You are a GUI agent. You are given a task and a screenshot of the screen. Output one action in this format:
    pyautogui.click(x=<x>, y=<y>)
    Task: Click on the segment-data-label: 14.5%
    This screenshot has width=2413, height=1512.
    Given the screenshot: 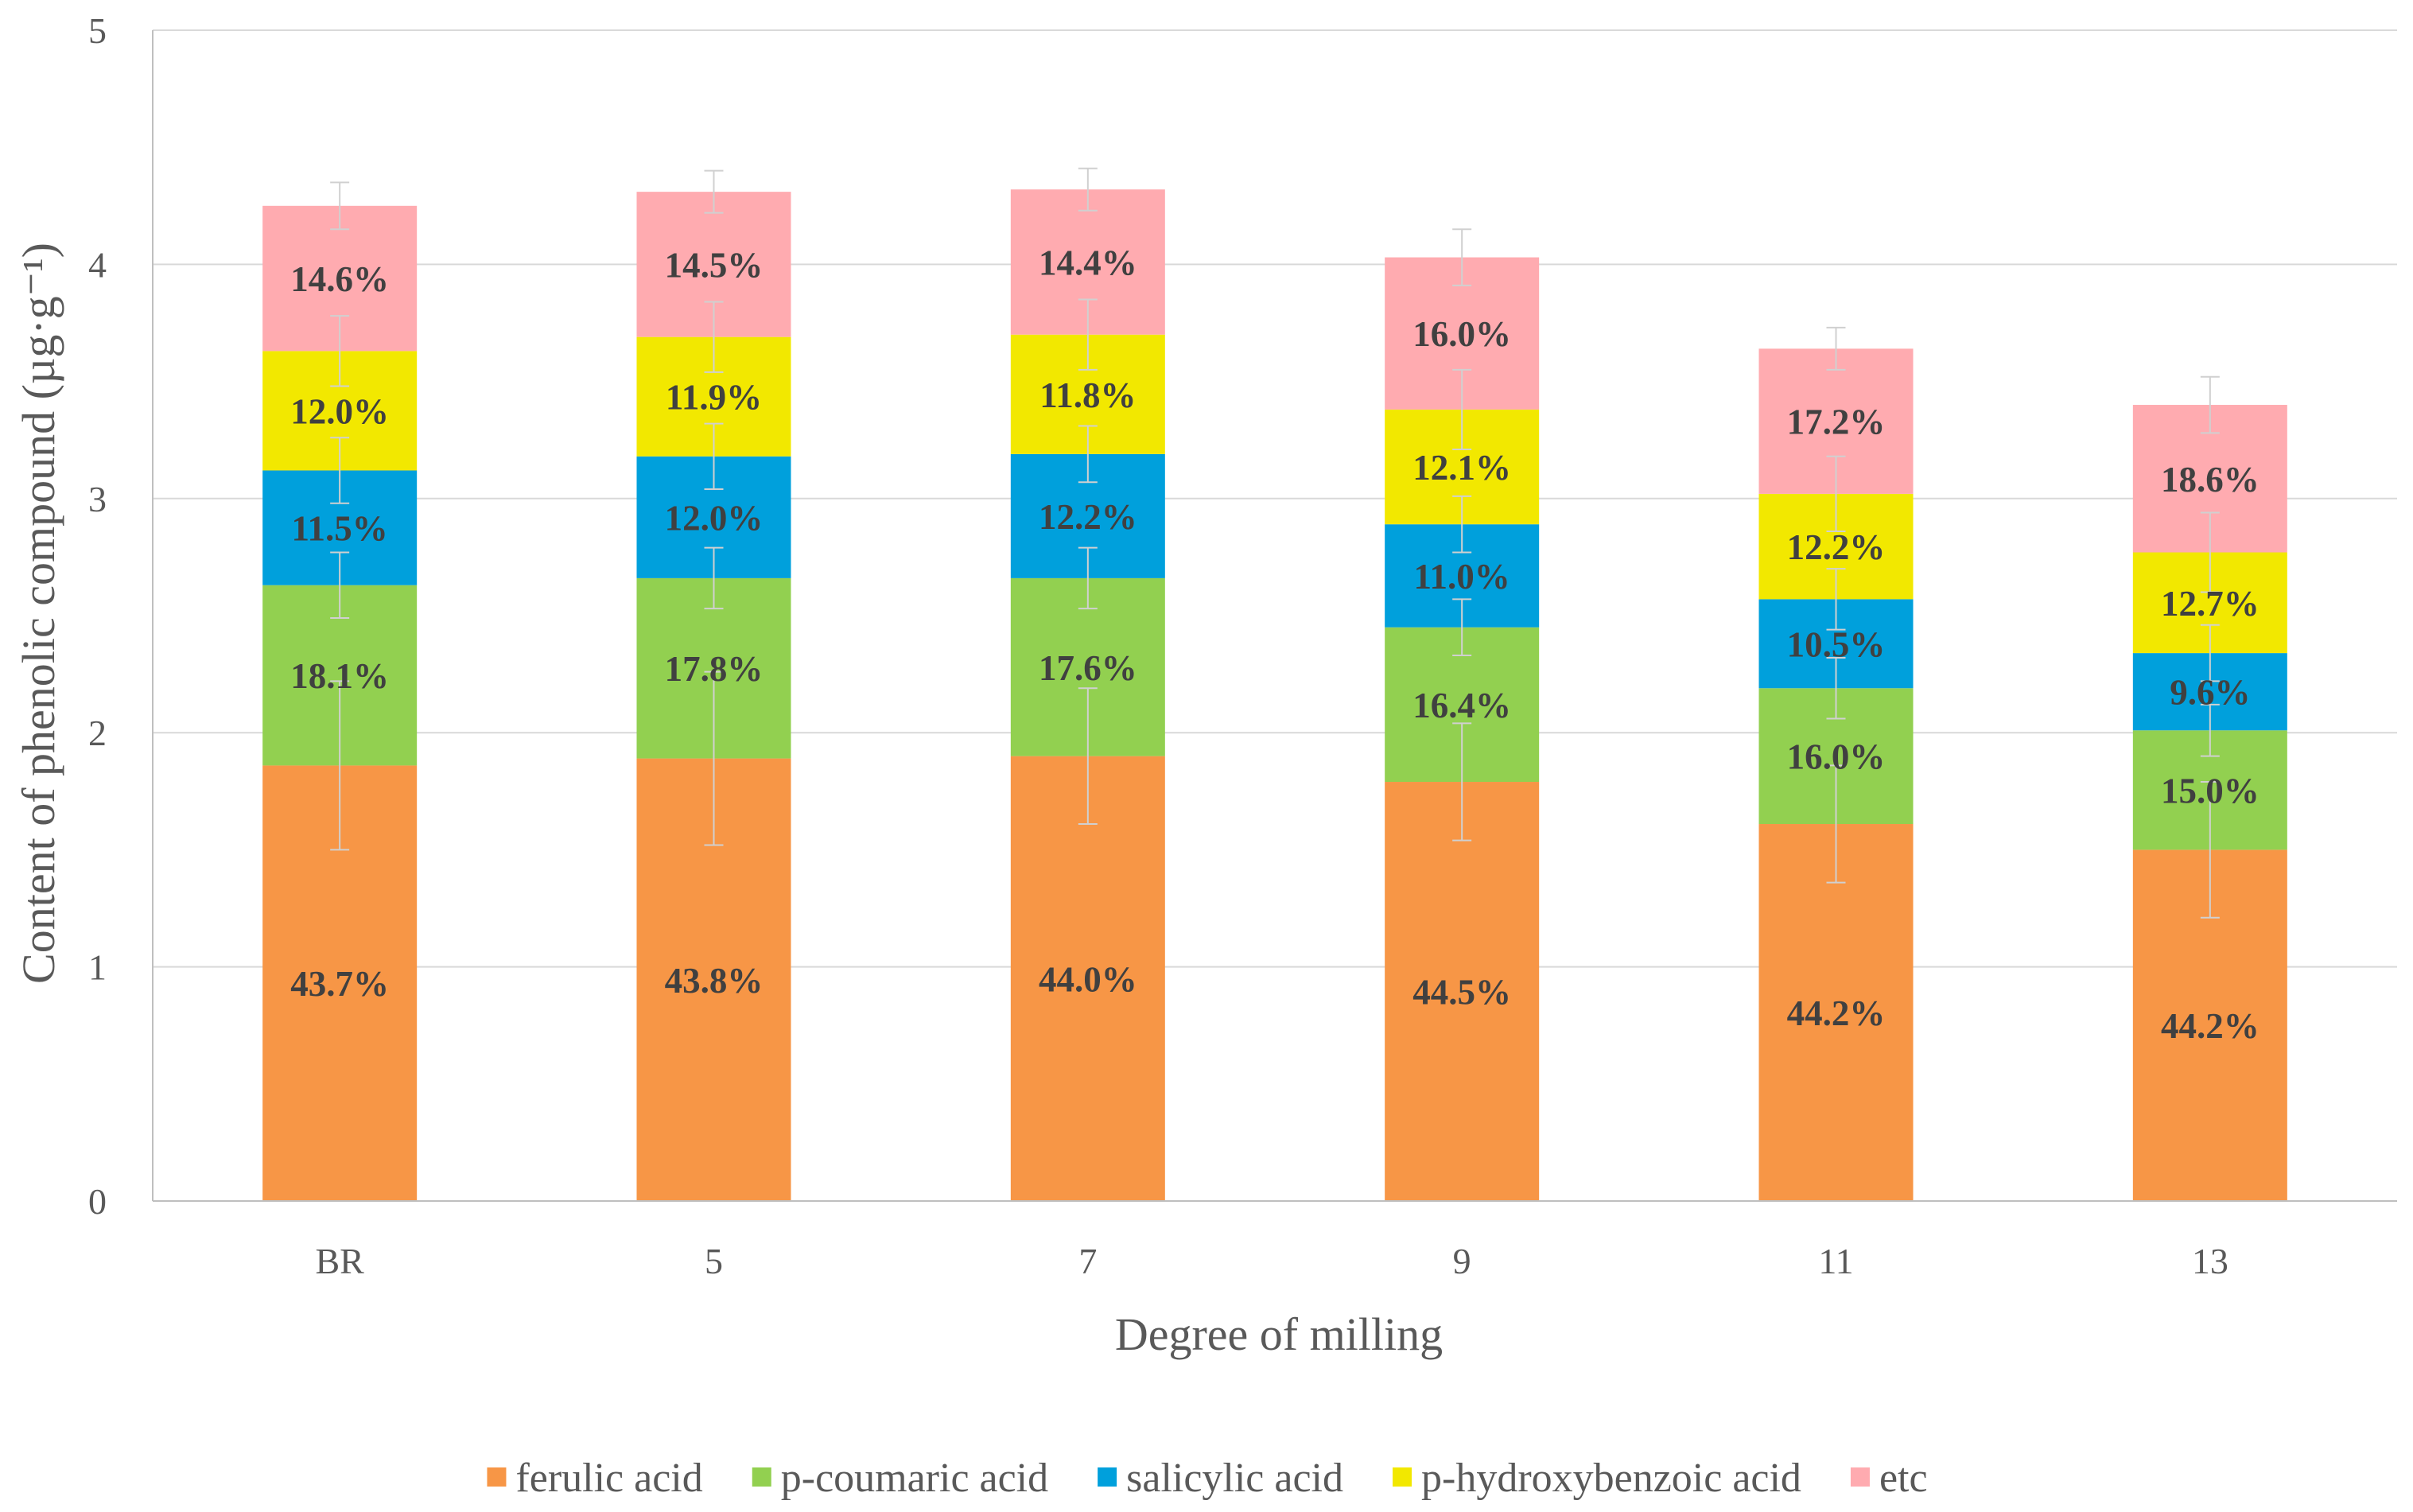 What is the action you would take?
    pyautogui.click(x=714, y=265)
    